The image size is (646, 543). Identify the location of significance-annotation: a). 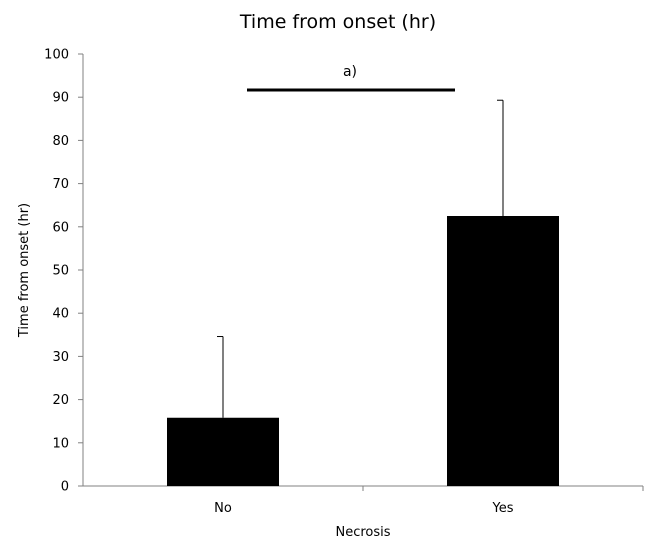
(350, 72).